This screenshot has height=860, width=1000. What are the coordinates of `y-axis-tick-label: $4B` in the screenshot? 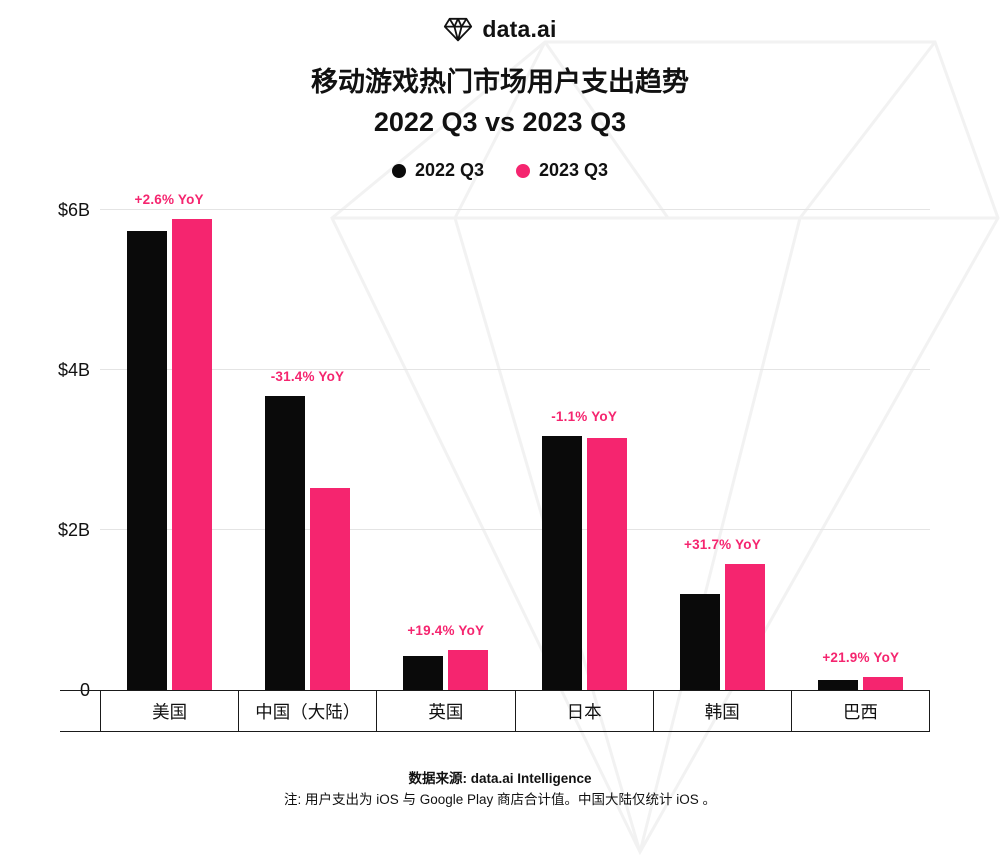 It's located at (73, 370).